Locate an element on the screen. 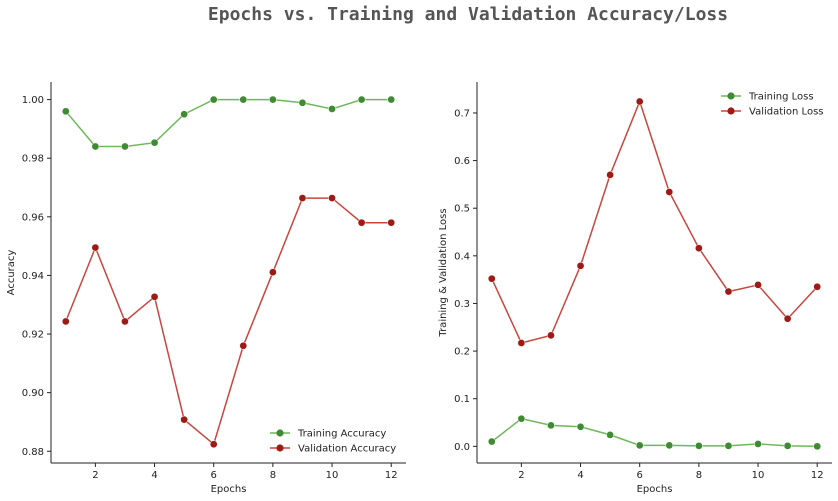 This screenshot has height=501, width=838. y-tick-label: 0.96 is located at coordinates (33, 217).